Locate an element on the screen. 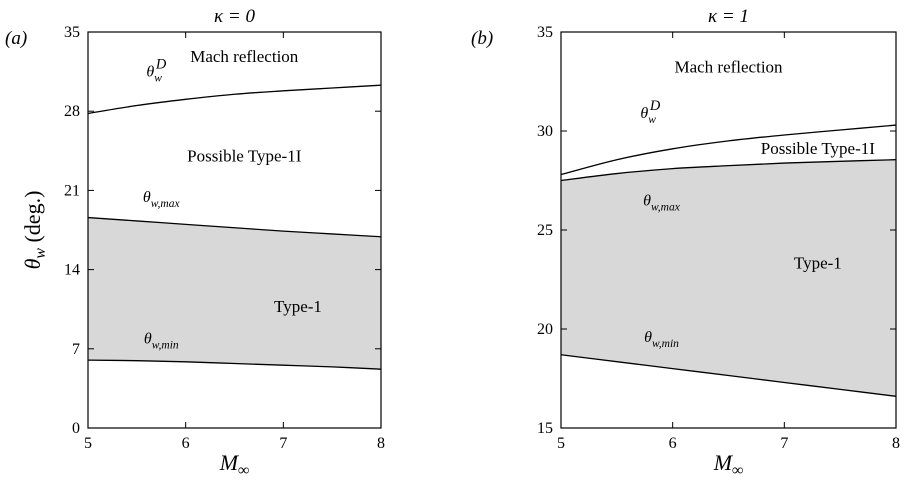 Image resolution: width=906 pixels, height=494 pixels. panel-label: (b) is located at coordinates (482, 38).